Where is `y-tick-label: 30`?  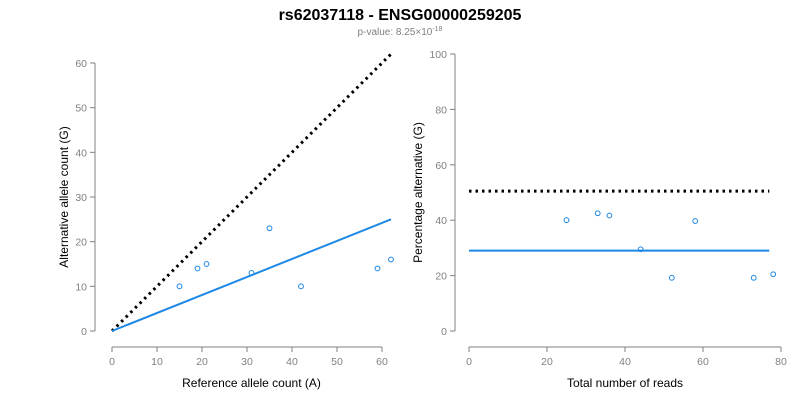
y-tick-label: 30 is located at coordinates (81, 198).